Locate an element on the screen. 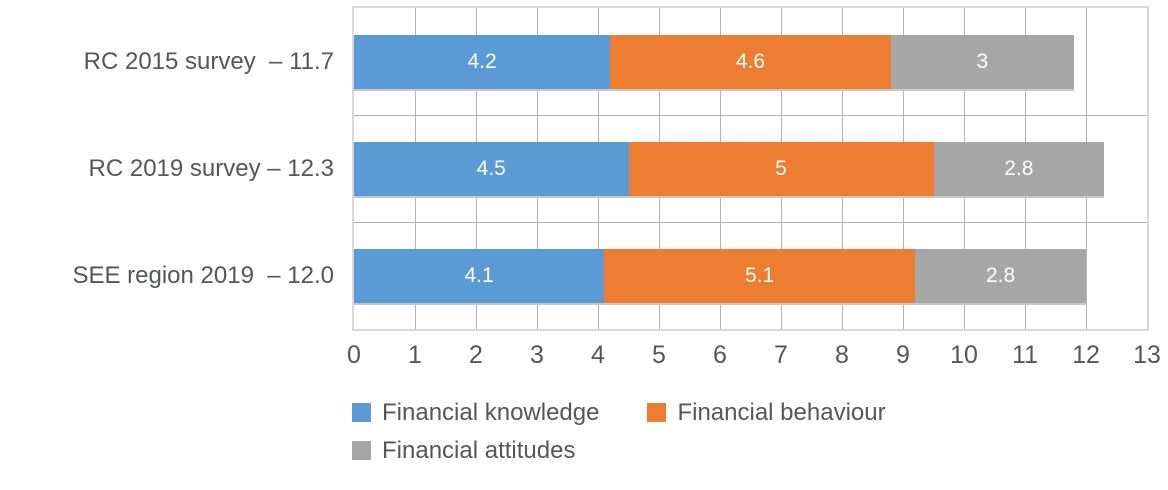 The width and height of the screenshot is (1168, 490). bar-value-label: 4.1 is located at coordinates (479, 275).